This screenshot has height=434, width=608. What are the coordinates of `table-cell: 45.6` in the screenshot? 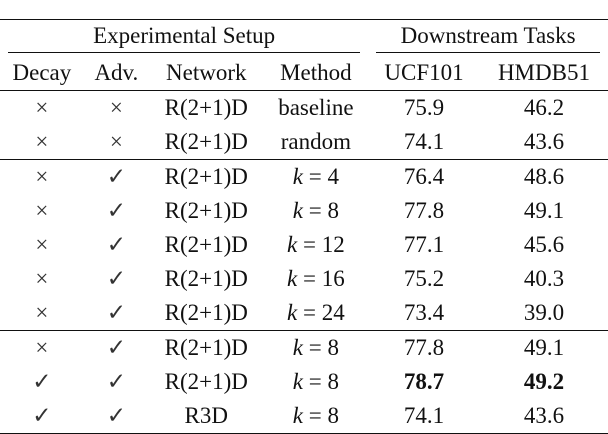 It's located at (544, 244).